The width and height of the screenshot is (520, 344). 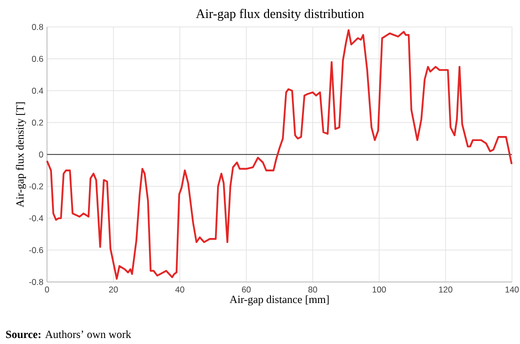 What do you see at coordinates (280, 14) in the screenshot?
I see `chart-title: Air-gap flux density distribution` at bounding box center [280, 14].